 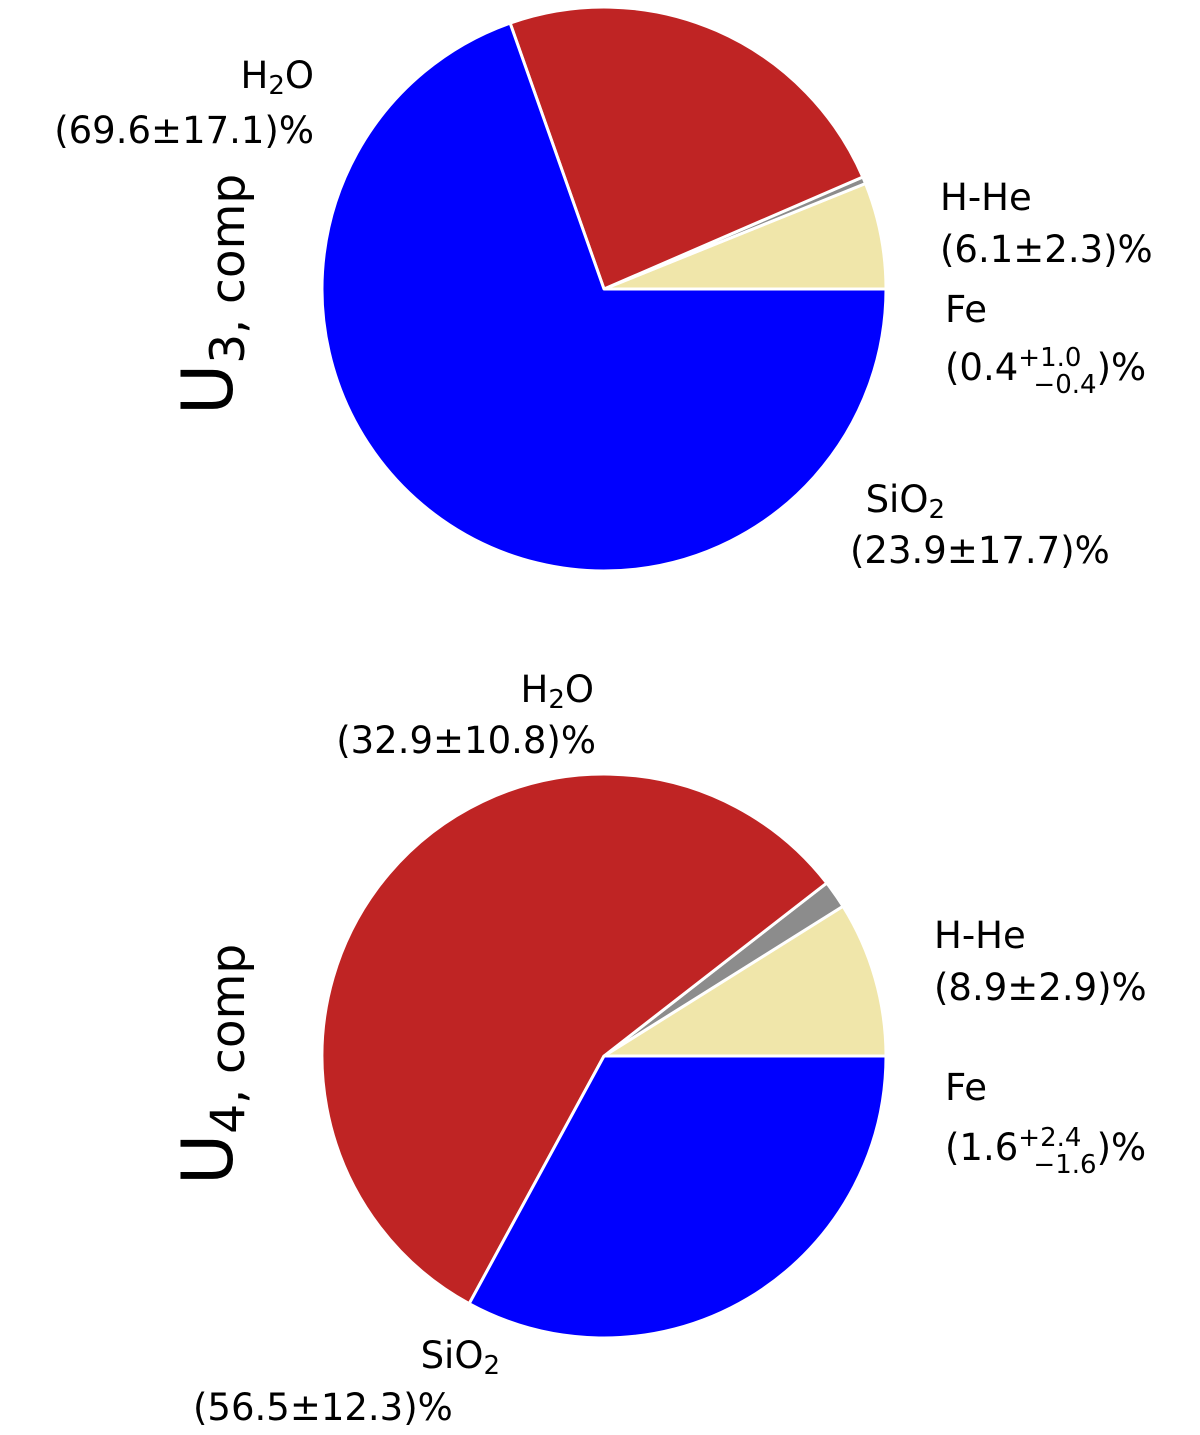 What do you see at coordinates (323, 1407) in the screenshot?
I see `label-u4-sio2-value: (56.5±12.3)%` at bounding box center [323, 1407].